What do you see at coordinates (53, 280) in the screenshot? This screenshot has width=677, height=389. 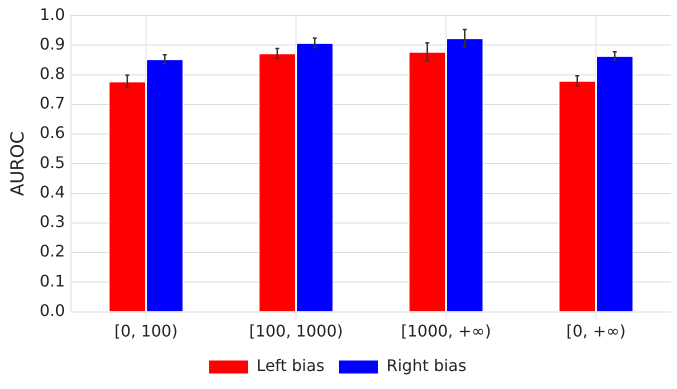 I see `y-tick-label: 0.1` at bounding box center [53, 280].